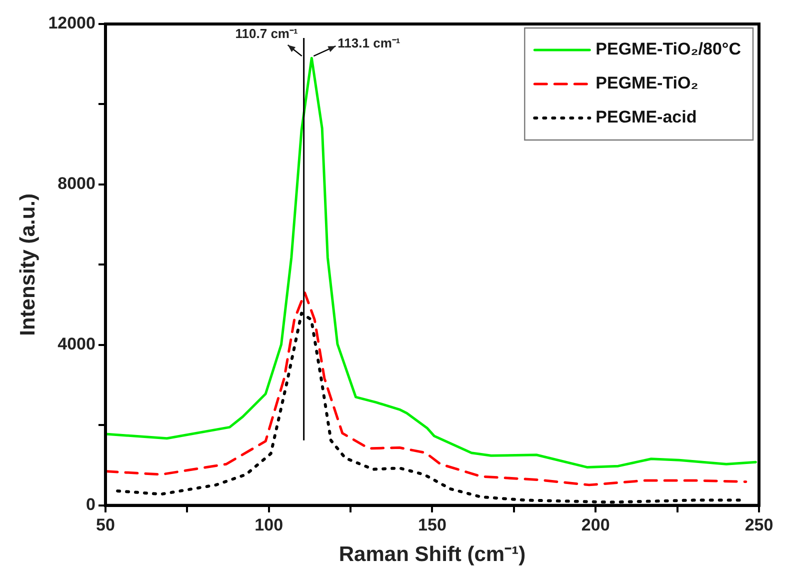  Describe the element at coordinates (595, 524) in the screenshot. I see `x-tick-label: 200` at that location.